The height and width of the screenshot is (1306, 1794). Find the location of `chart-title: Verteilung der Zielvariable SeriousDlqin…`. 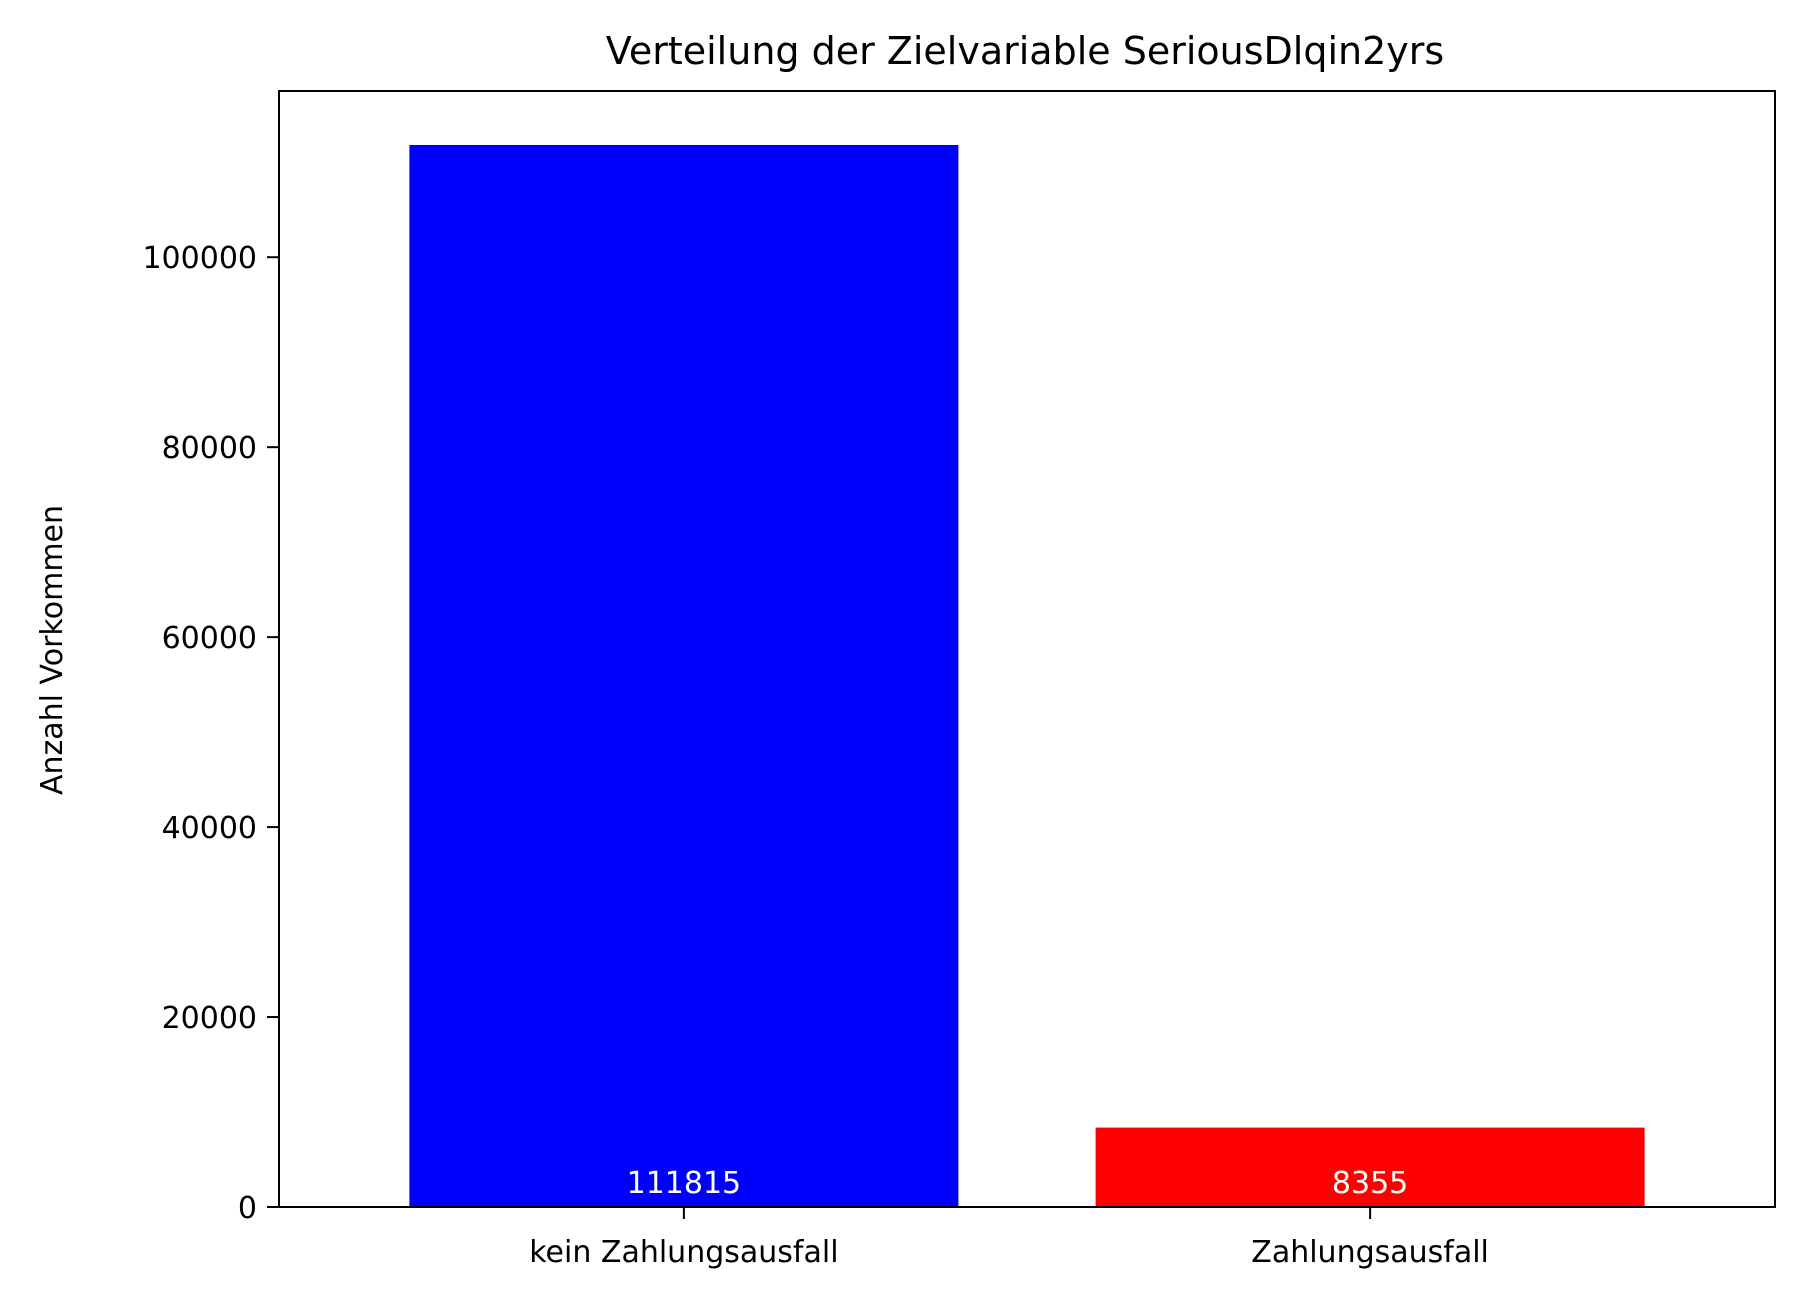

chart-title: Verteilung der Zielvariable SeriousDlqin… is located at coordinates (1025, 51).